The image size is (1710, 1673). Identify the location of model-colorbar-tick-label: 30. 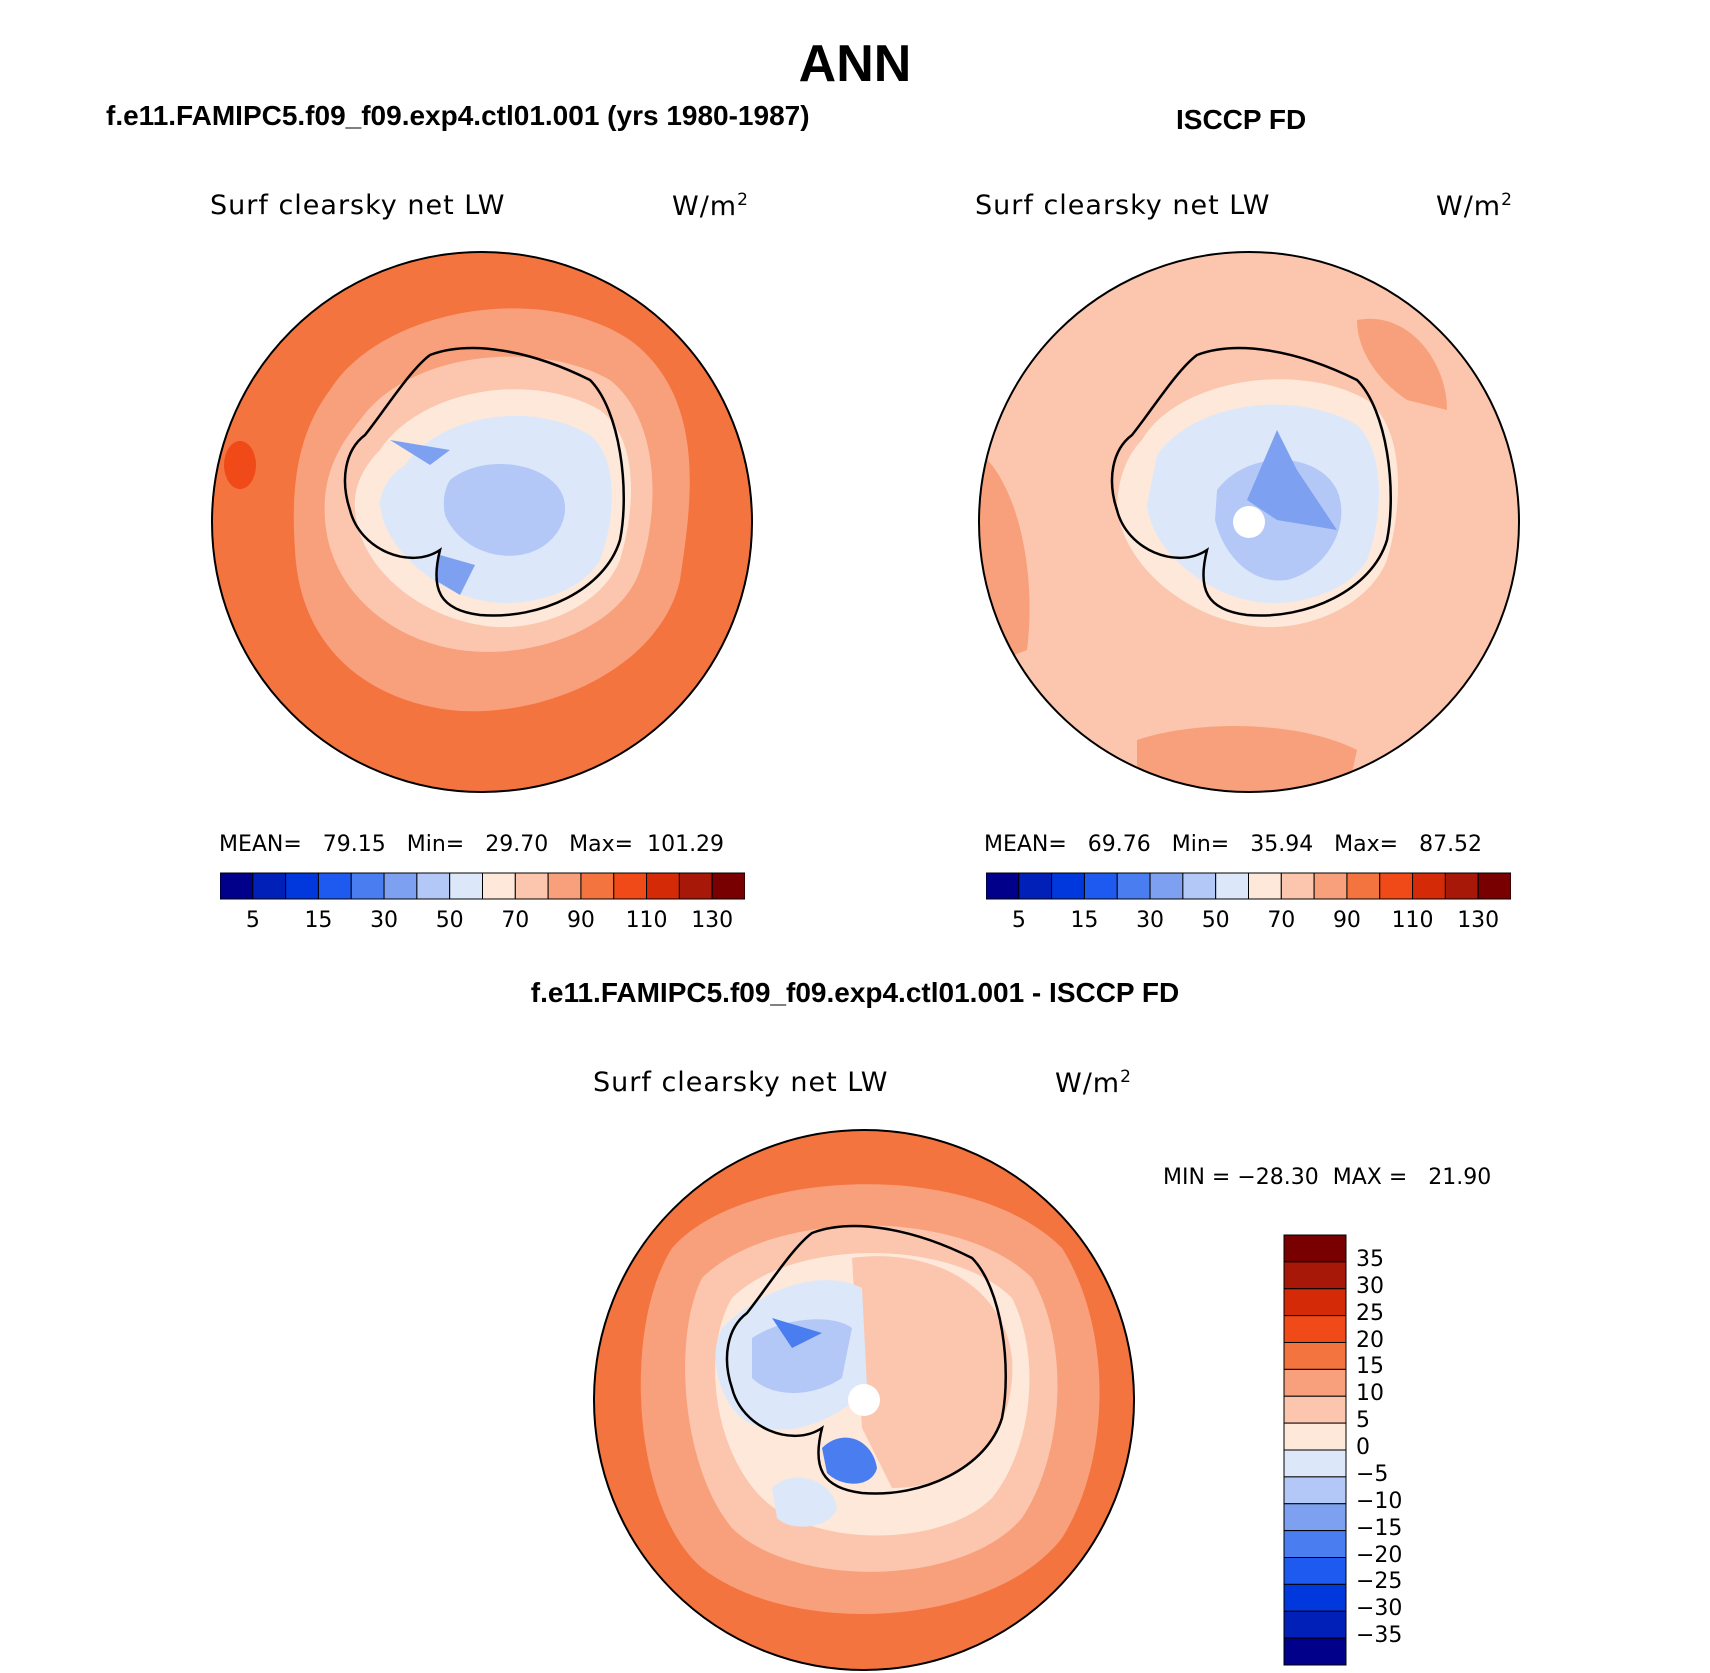
(384, 920).